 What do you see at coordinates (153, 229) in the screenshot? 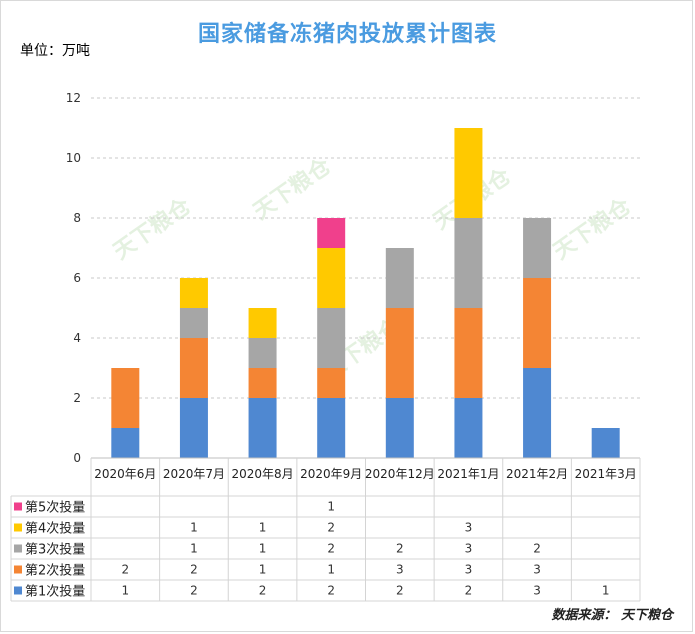
I see `watermark-0: 天下粮仓` at bounding box center [153, 229].